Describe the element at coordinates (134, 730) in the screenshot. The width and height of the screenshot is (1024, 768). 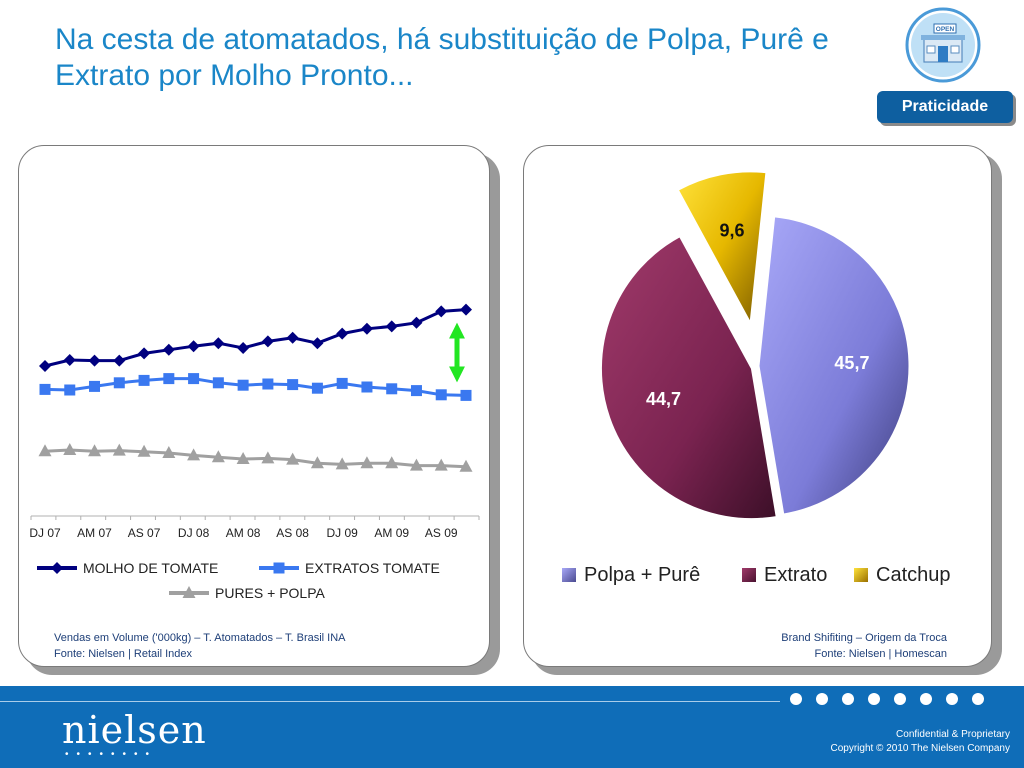
I see `nielsen-logo: nielsen` at that location.